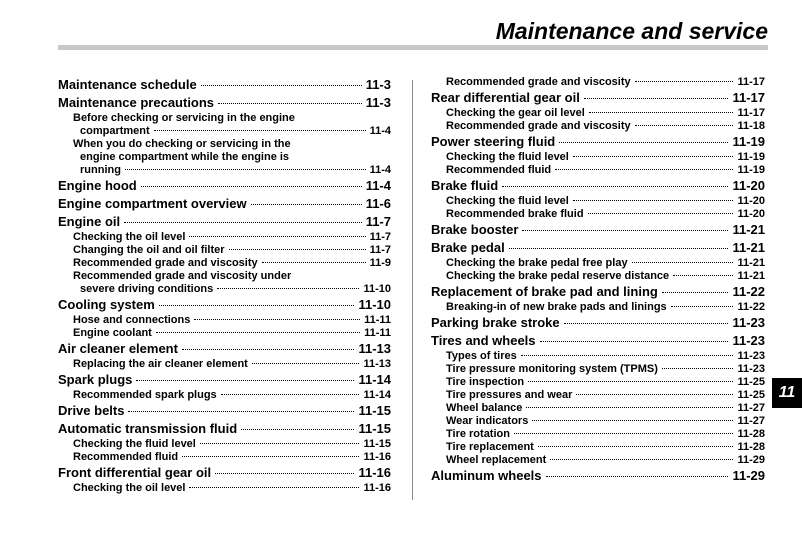 Image resolution: width=802 pixels, height=535 pixels. What do you see at coordinates (380, 170) in the screenshot?
I see `page-number: 11-4` at bounding box center [380, 170].